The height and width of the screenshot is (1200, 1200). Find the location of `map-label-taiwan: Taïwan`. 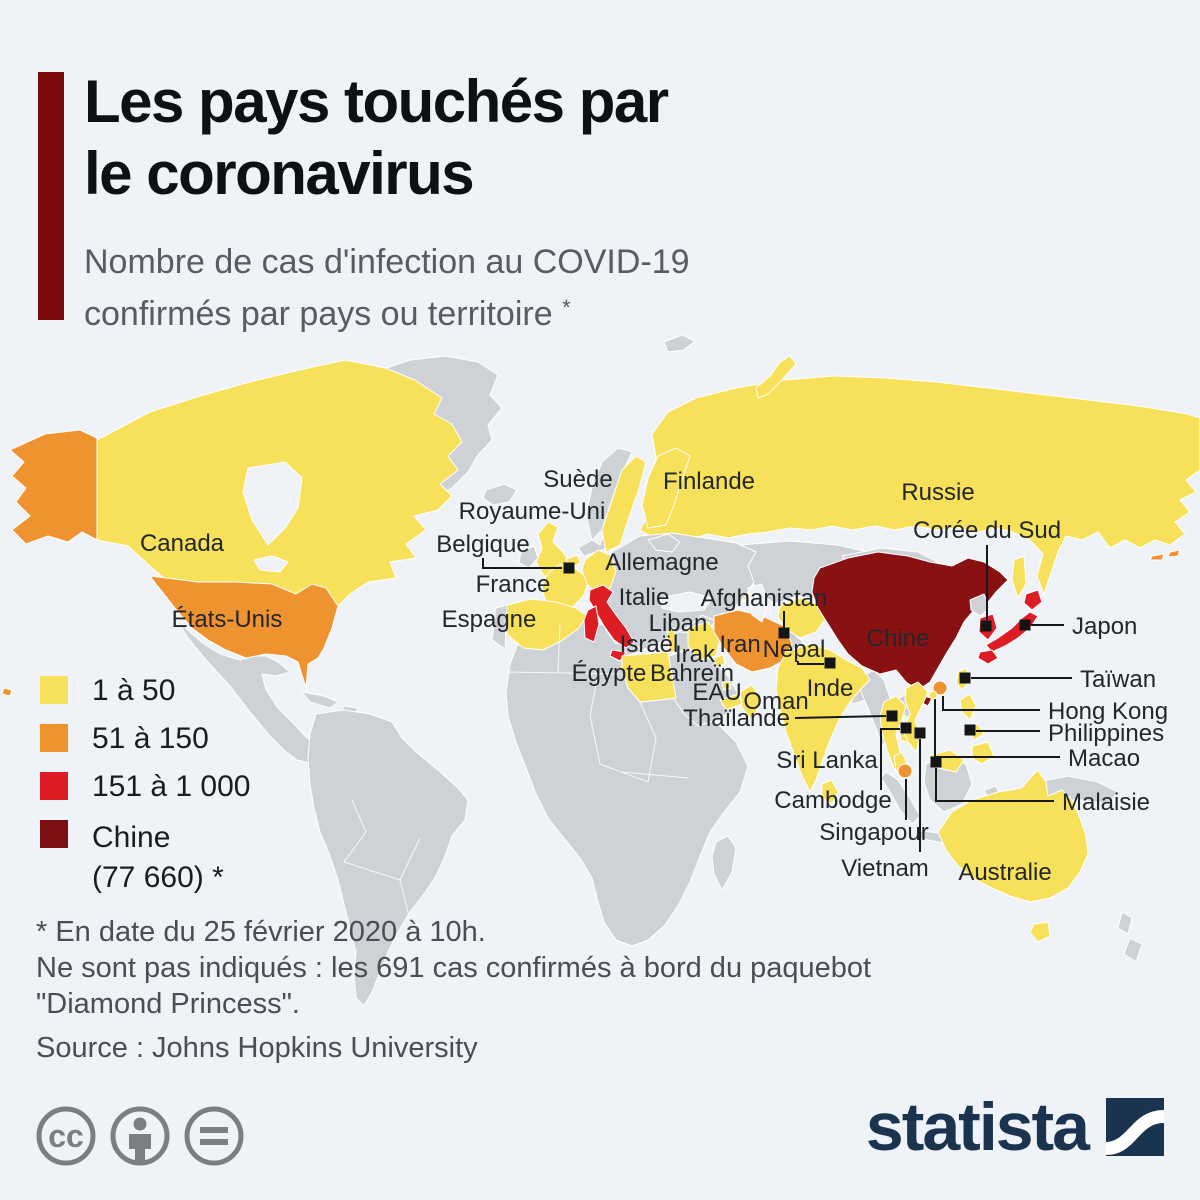

map-label-taiwan: Taïwan is located at coordinates (1118, 679).